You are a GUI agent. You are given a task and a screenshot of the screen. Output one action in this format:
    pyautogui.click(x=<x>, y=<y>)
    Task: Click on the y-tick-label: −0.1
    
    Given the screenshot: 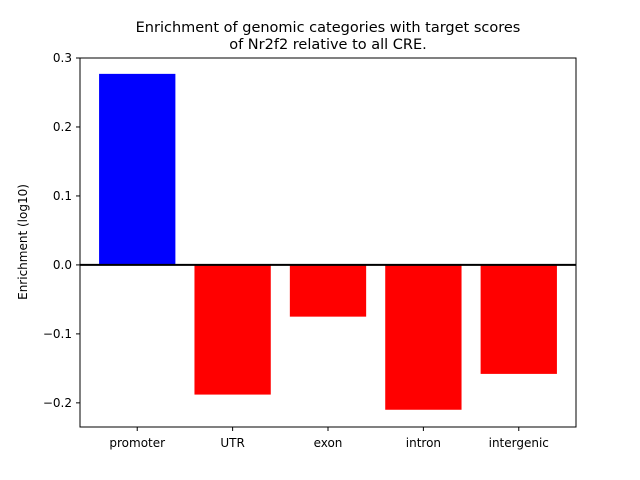 What is the action you would take?
    pyautogui.click(x=57, y=334)
    